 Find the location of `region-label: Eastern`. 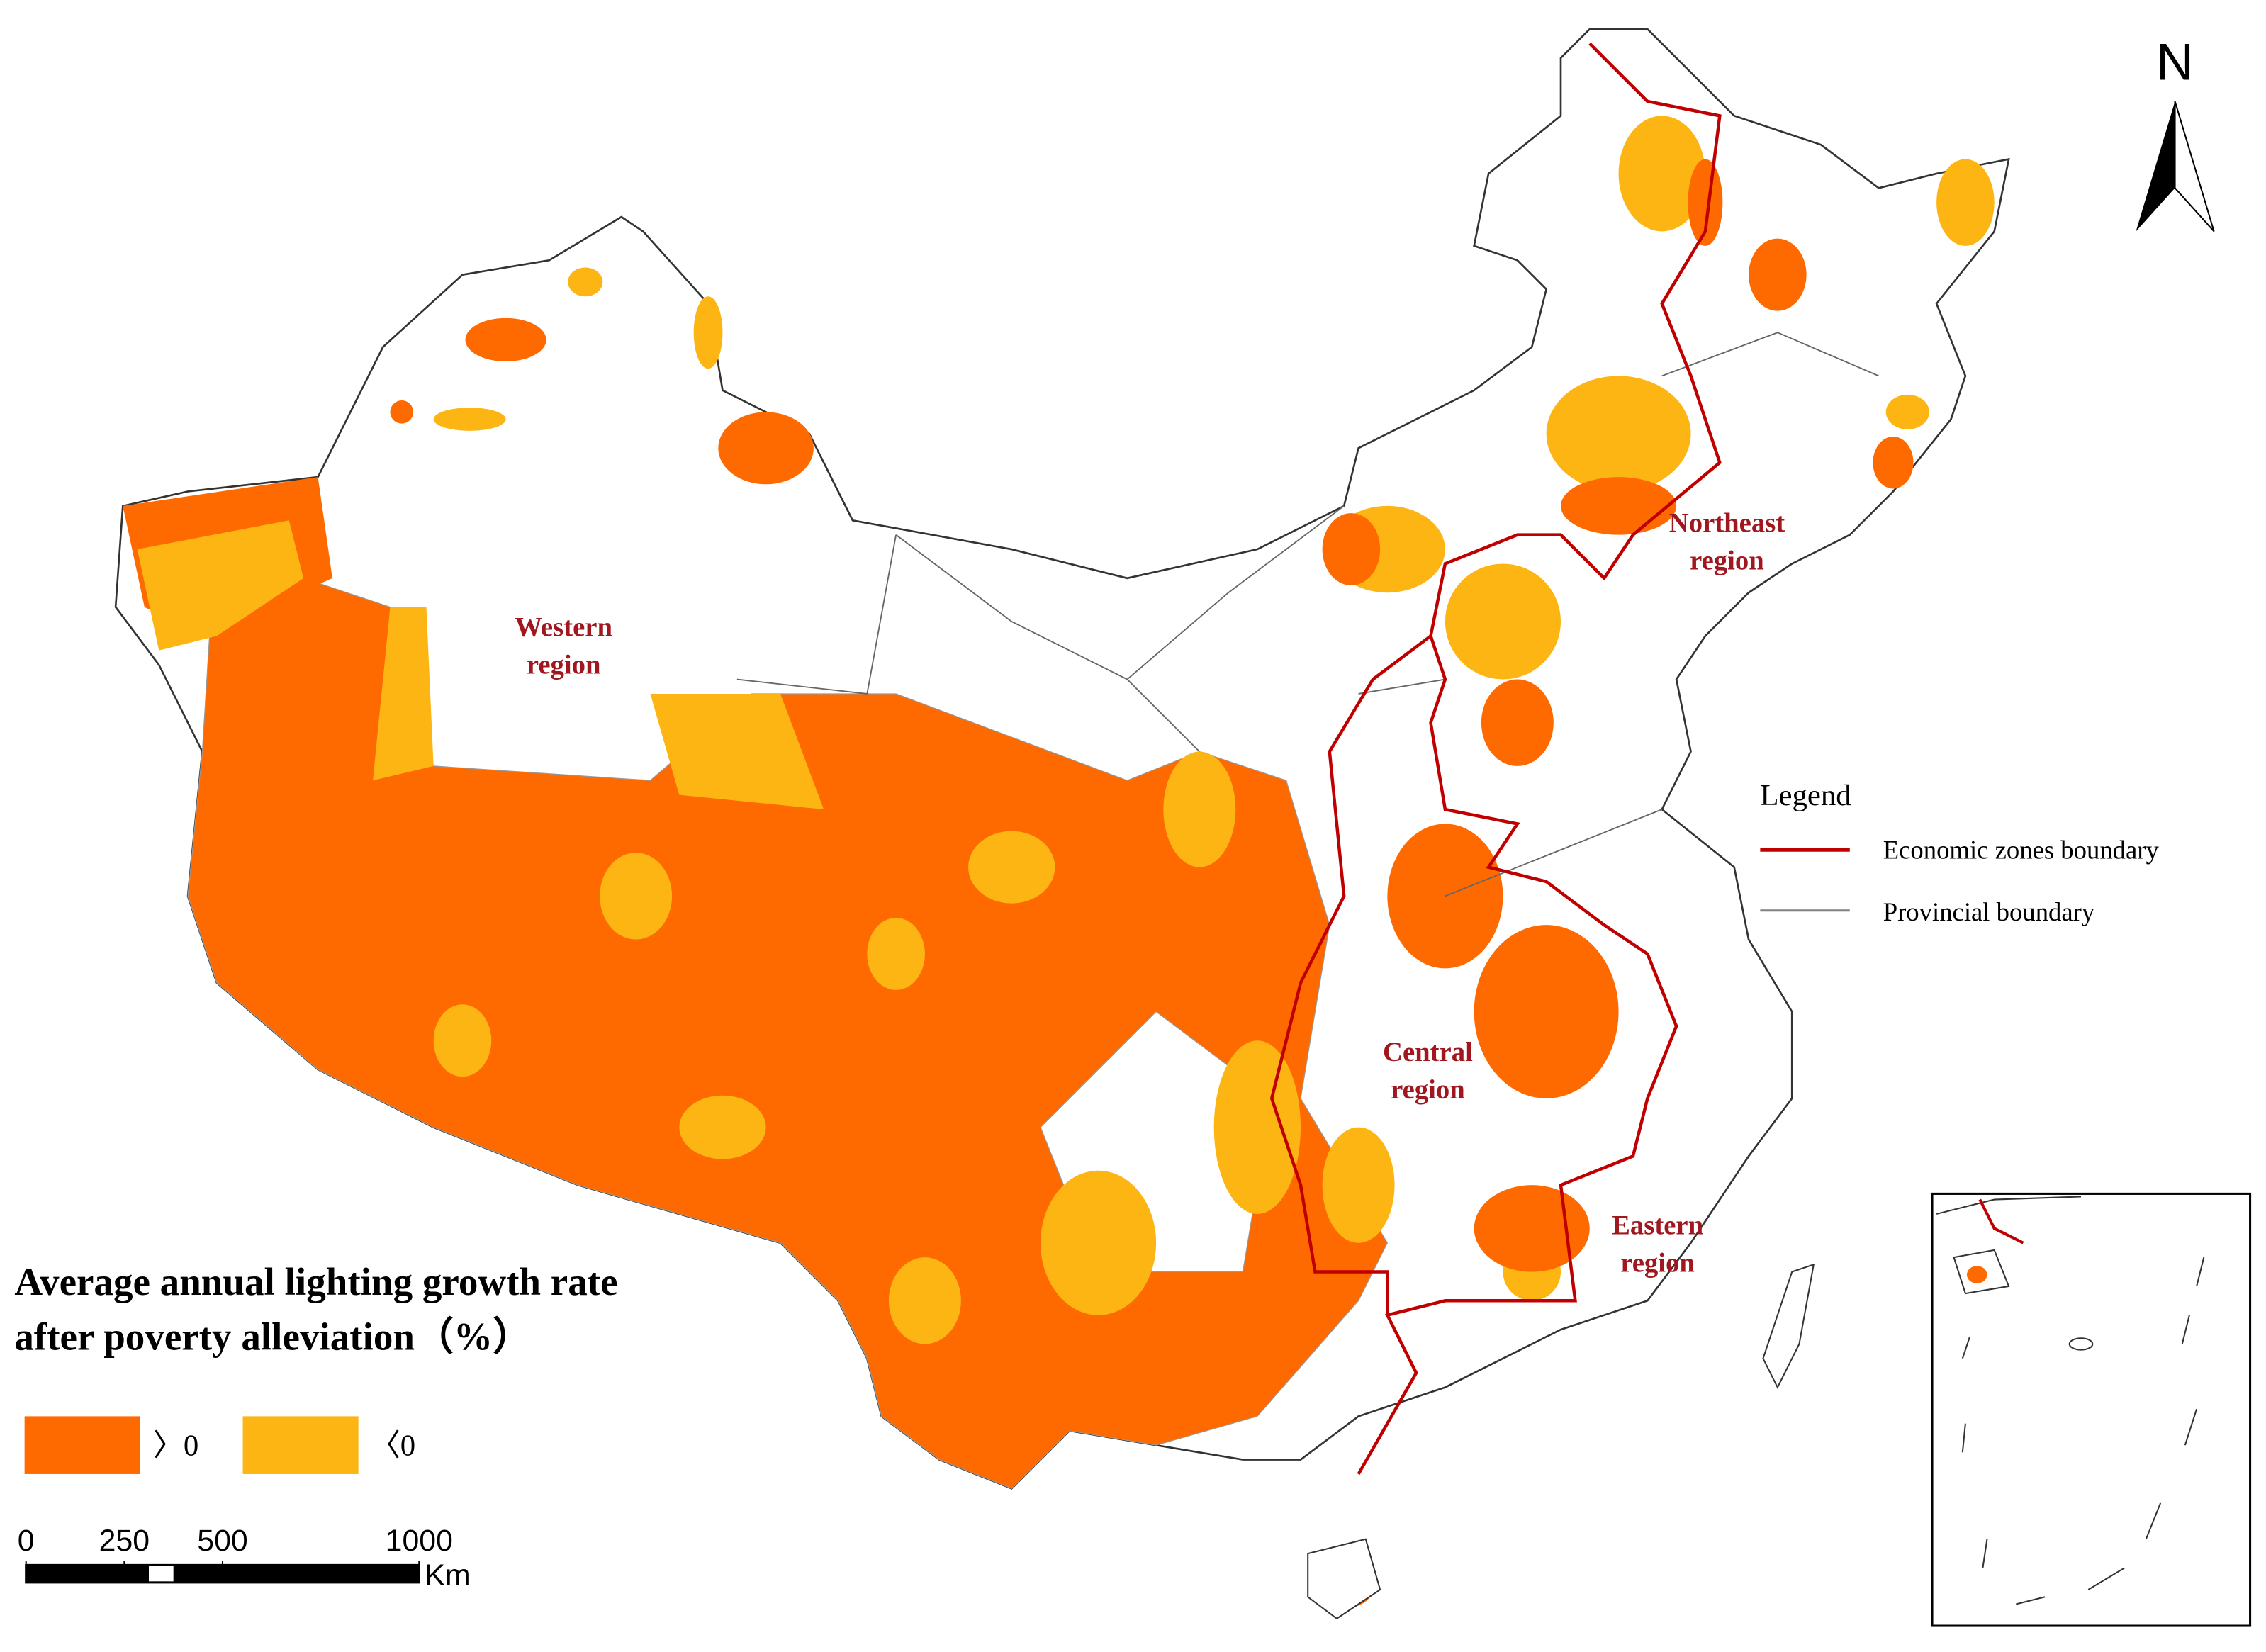

region-label: Eastern is located at coordinates (1657, 1225).